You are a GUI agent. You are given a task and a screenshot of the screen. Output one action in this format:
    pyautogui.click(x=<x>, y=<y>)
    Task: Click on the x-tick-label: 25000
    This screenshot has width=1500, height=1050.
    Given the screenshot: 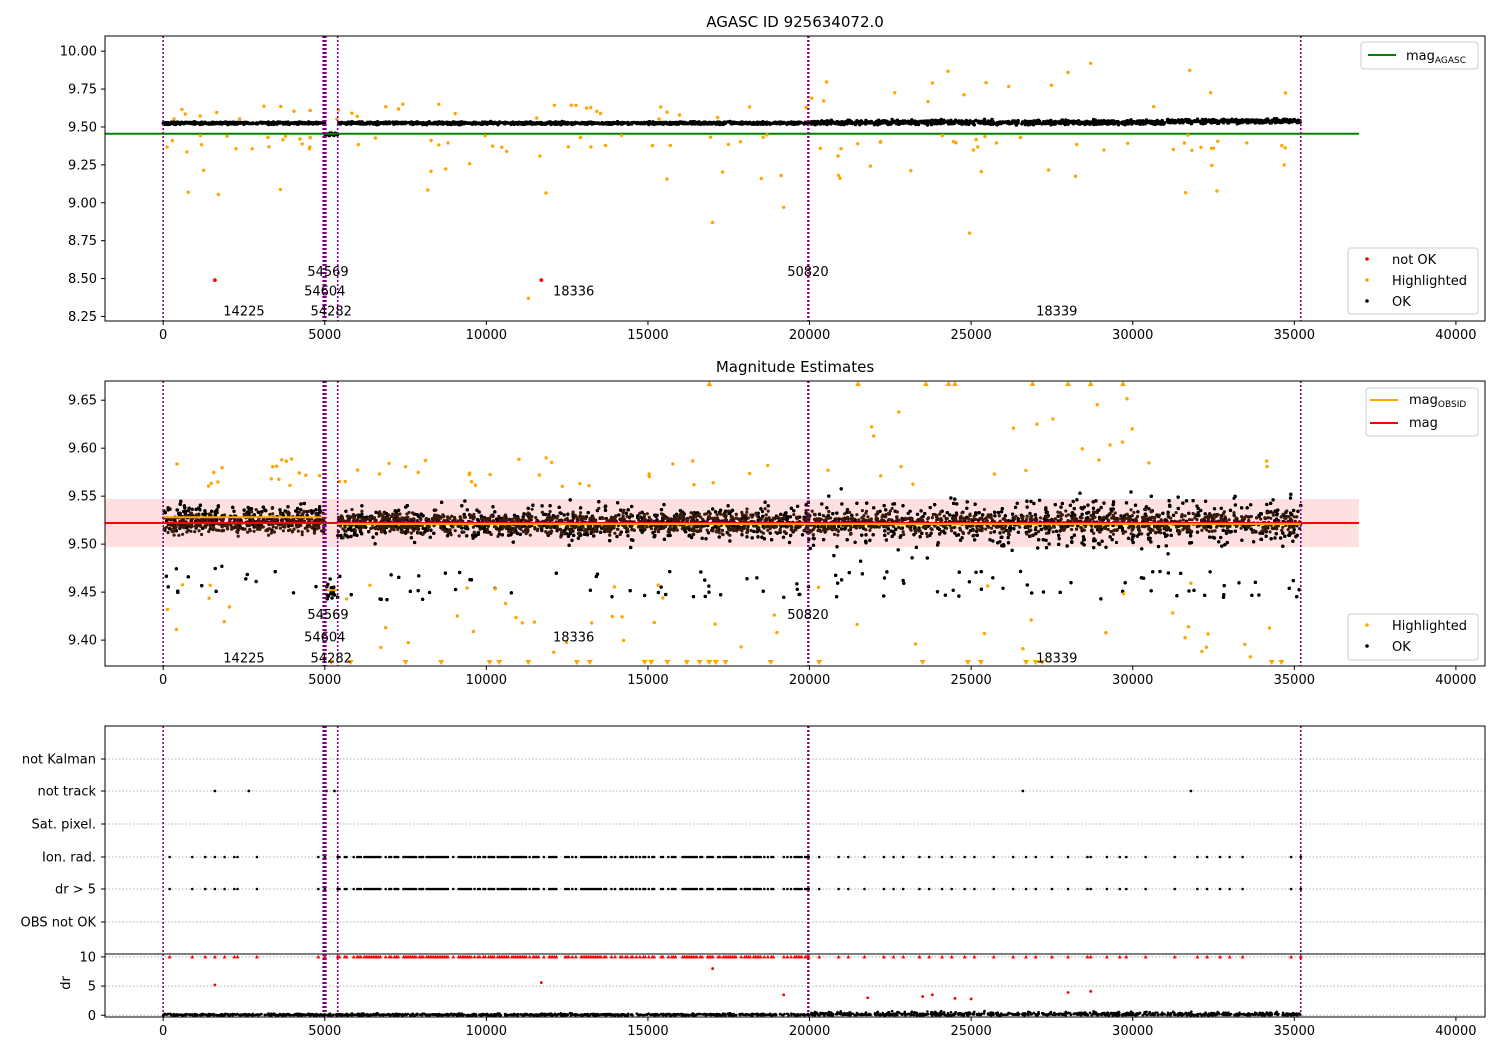 What is the action you would take?
    pyautogui.click(x=970, y=335)
    